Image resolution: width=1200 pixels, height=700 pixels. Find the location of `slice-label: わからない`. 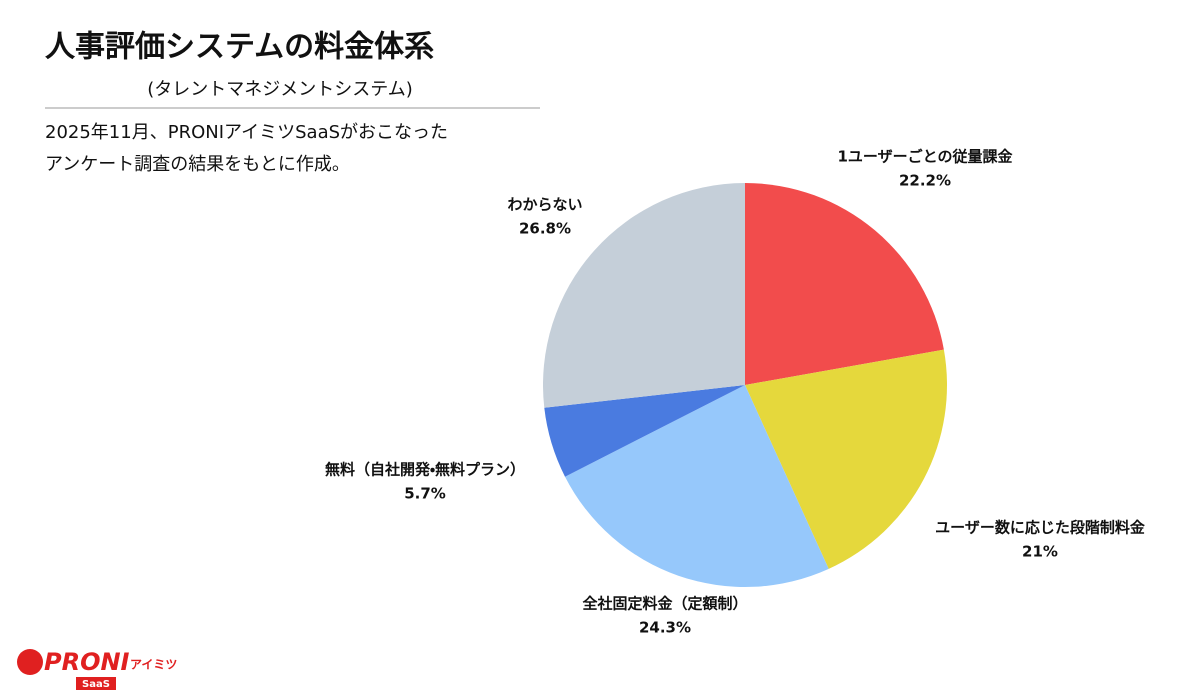

slice-label: わからない is located at coordinates (544, 205).